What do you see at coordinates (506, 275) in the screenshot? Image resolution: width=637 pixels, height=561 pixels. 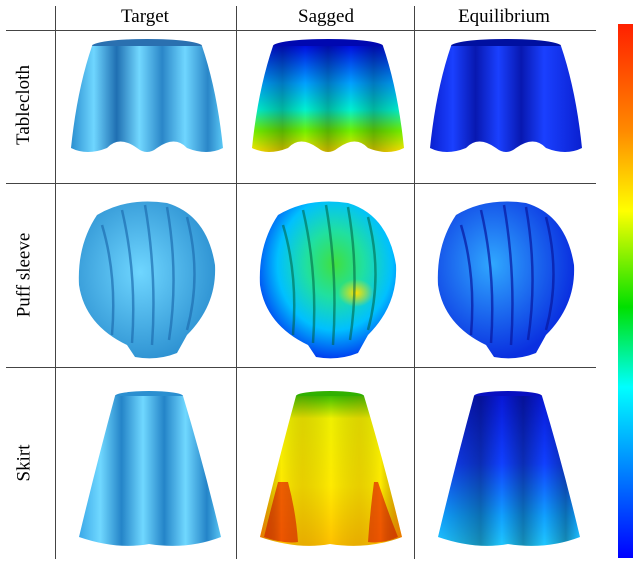 I see `puff-sleeve-equilibrium-render` at bounding box center [506, 275].